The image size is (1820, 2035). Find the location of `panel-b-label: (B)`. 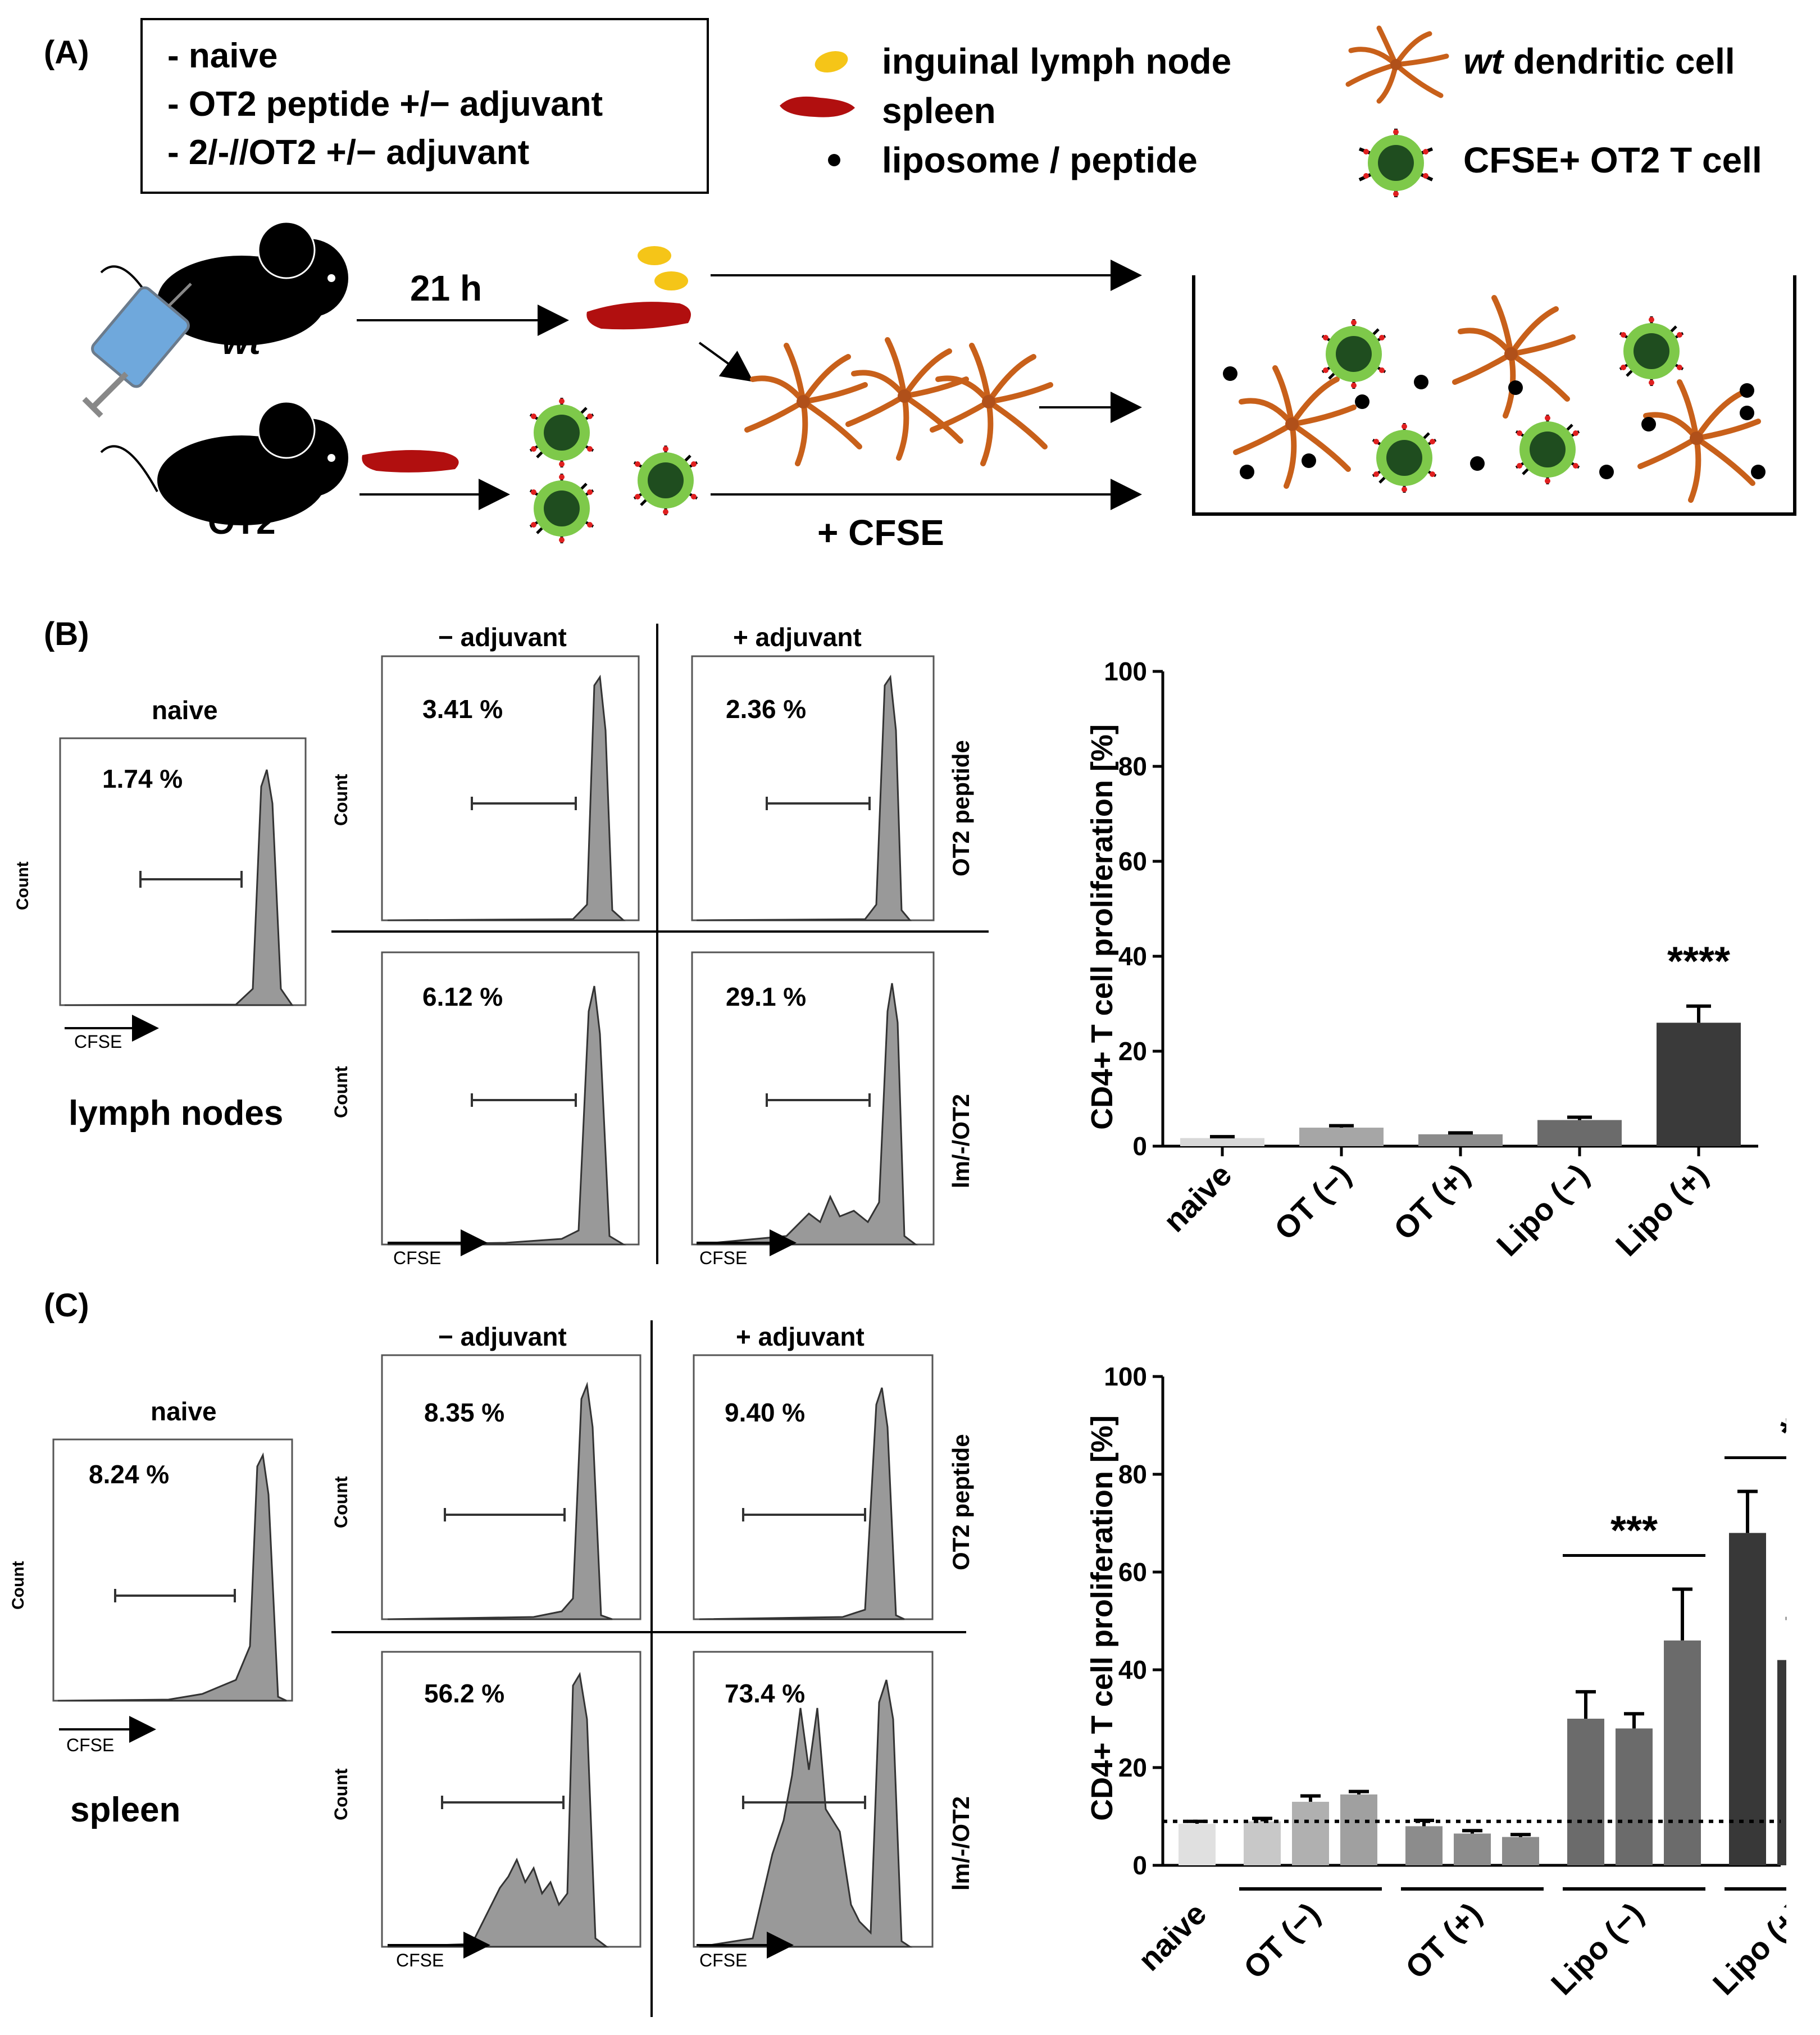

panel-b-label: (B) is located at coordinates (66, 634).